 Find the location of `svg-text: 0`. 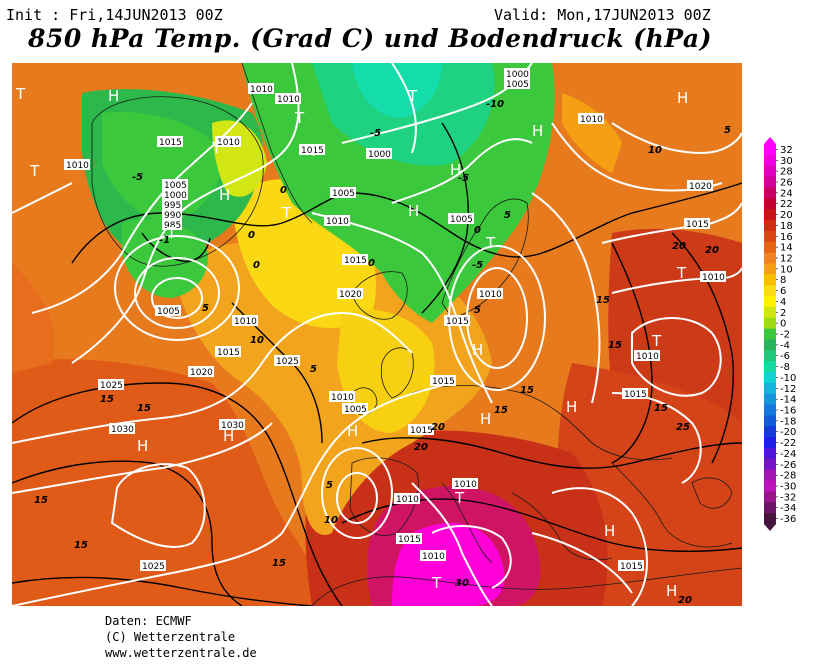

svg-text: 0 is located at coordinates (256, 265).